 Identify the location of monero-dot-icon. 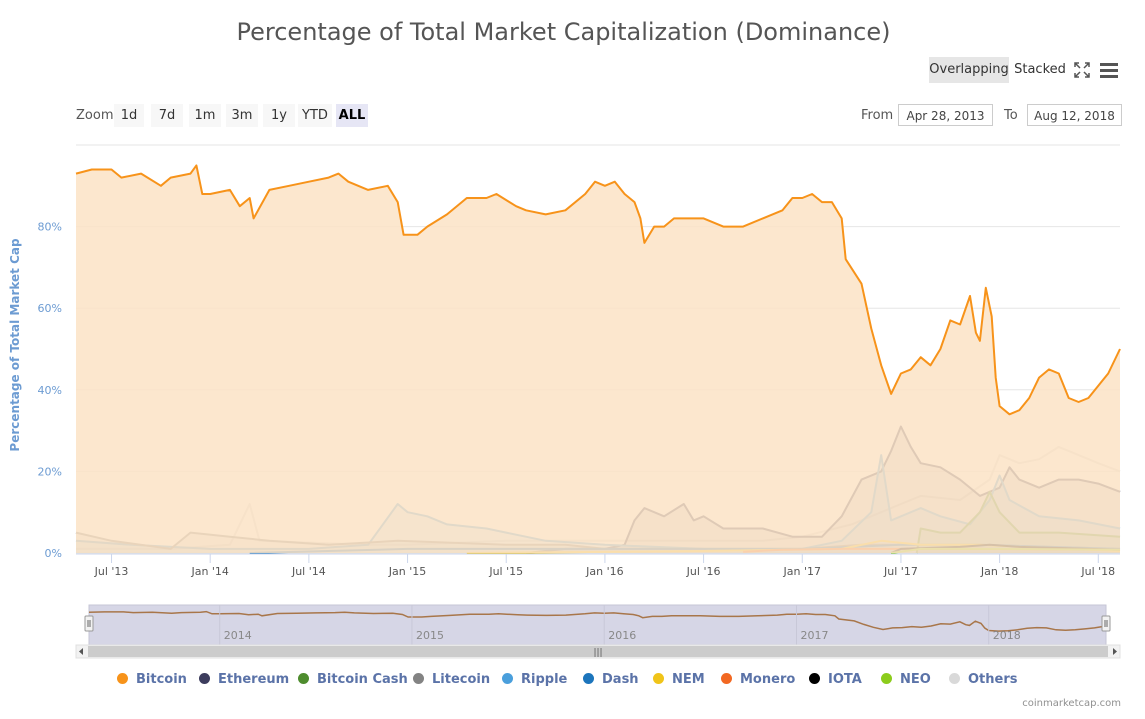
(726, 678).